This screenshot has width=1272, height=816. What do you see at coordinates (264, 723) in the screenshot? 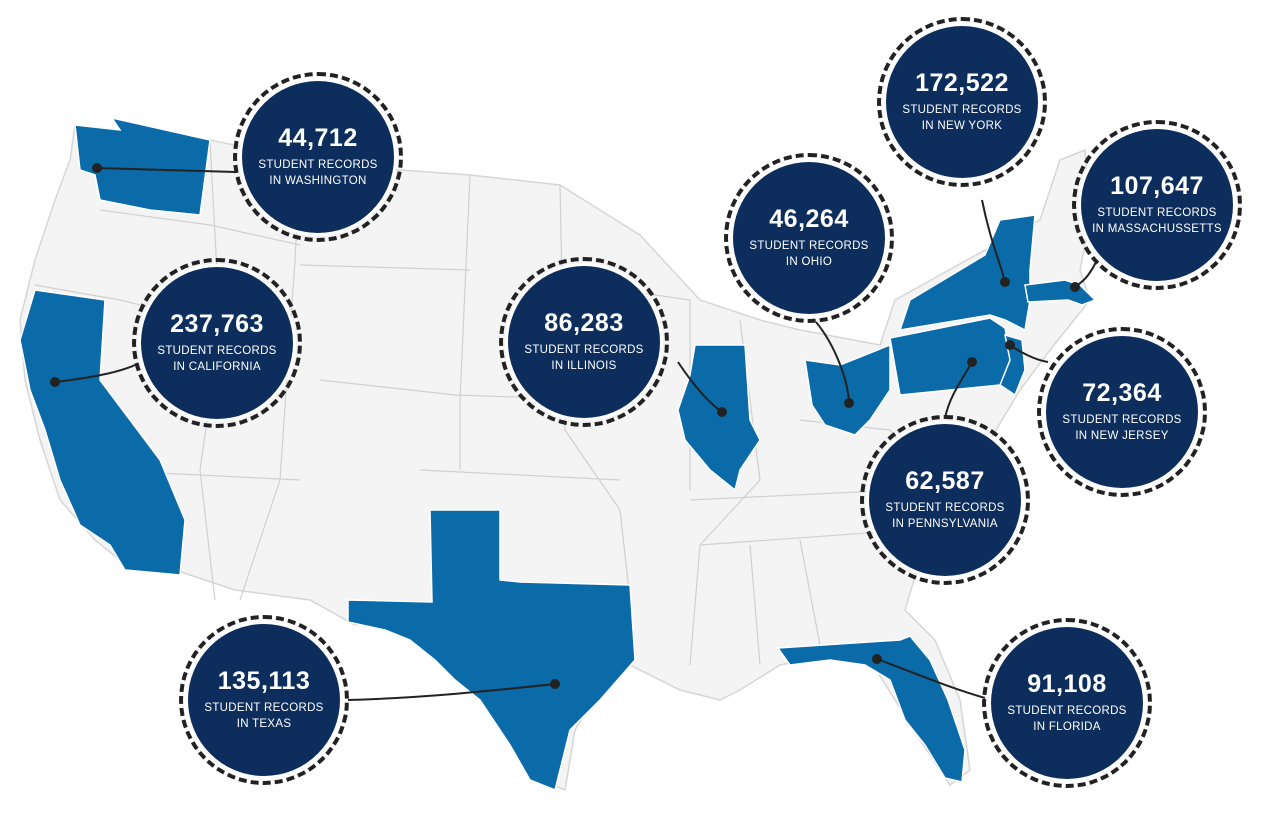
I see `state-label: IN TEXAS` at bounding box center [264, 723].